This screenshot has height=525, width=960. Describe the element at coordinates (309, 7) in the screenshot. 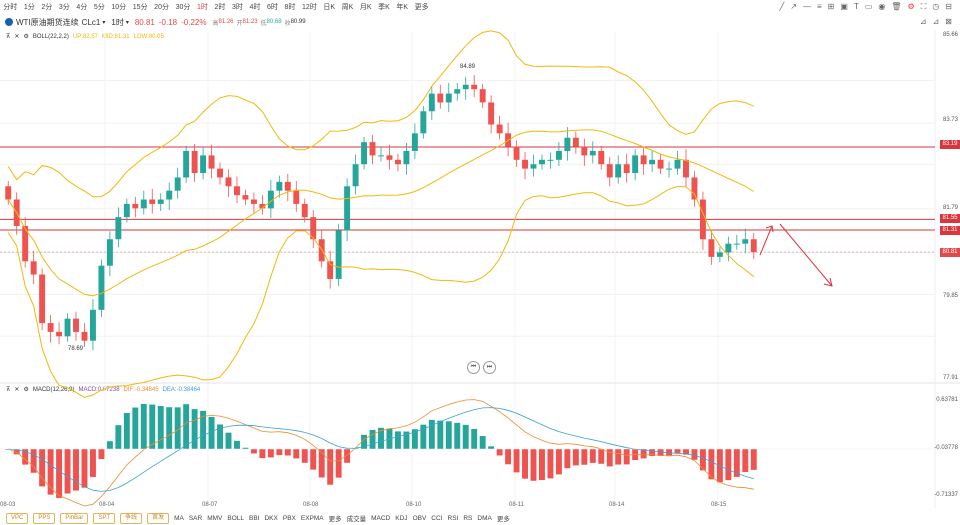

I see `timeframe-tab: 12时` at that location.